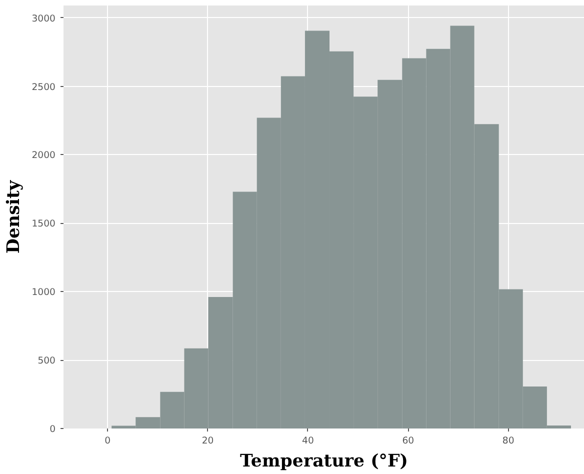 The width and height of the screenshot is (584, 474). Describe the element at coordinates (53, 429) in the screenshot. I see `y-tick-label: 0` at that location.